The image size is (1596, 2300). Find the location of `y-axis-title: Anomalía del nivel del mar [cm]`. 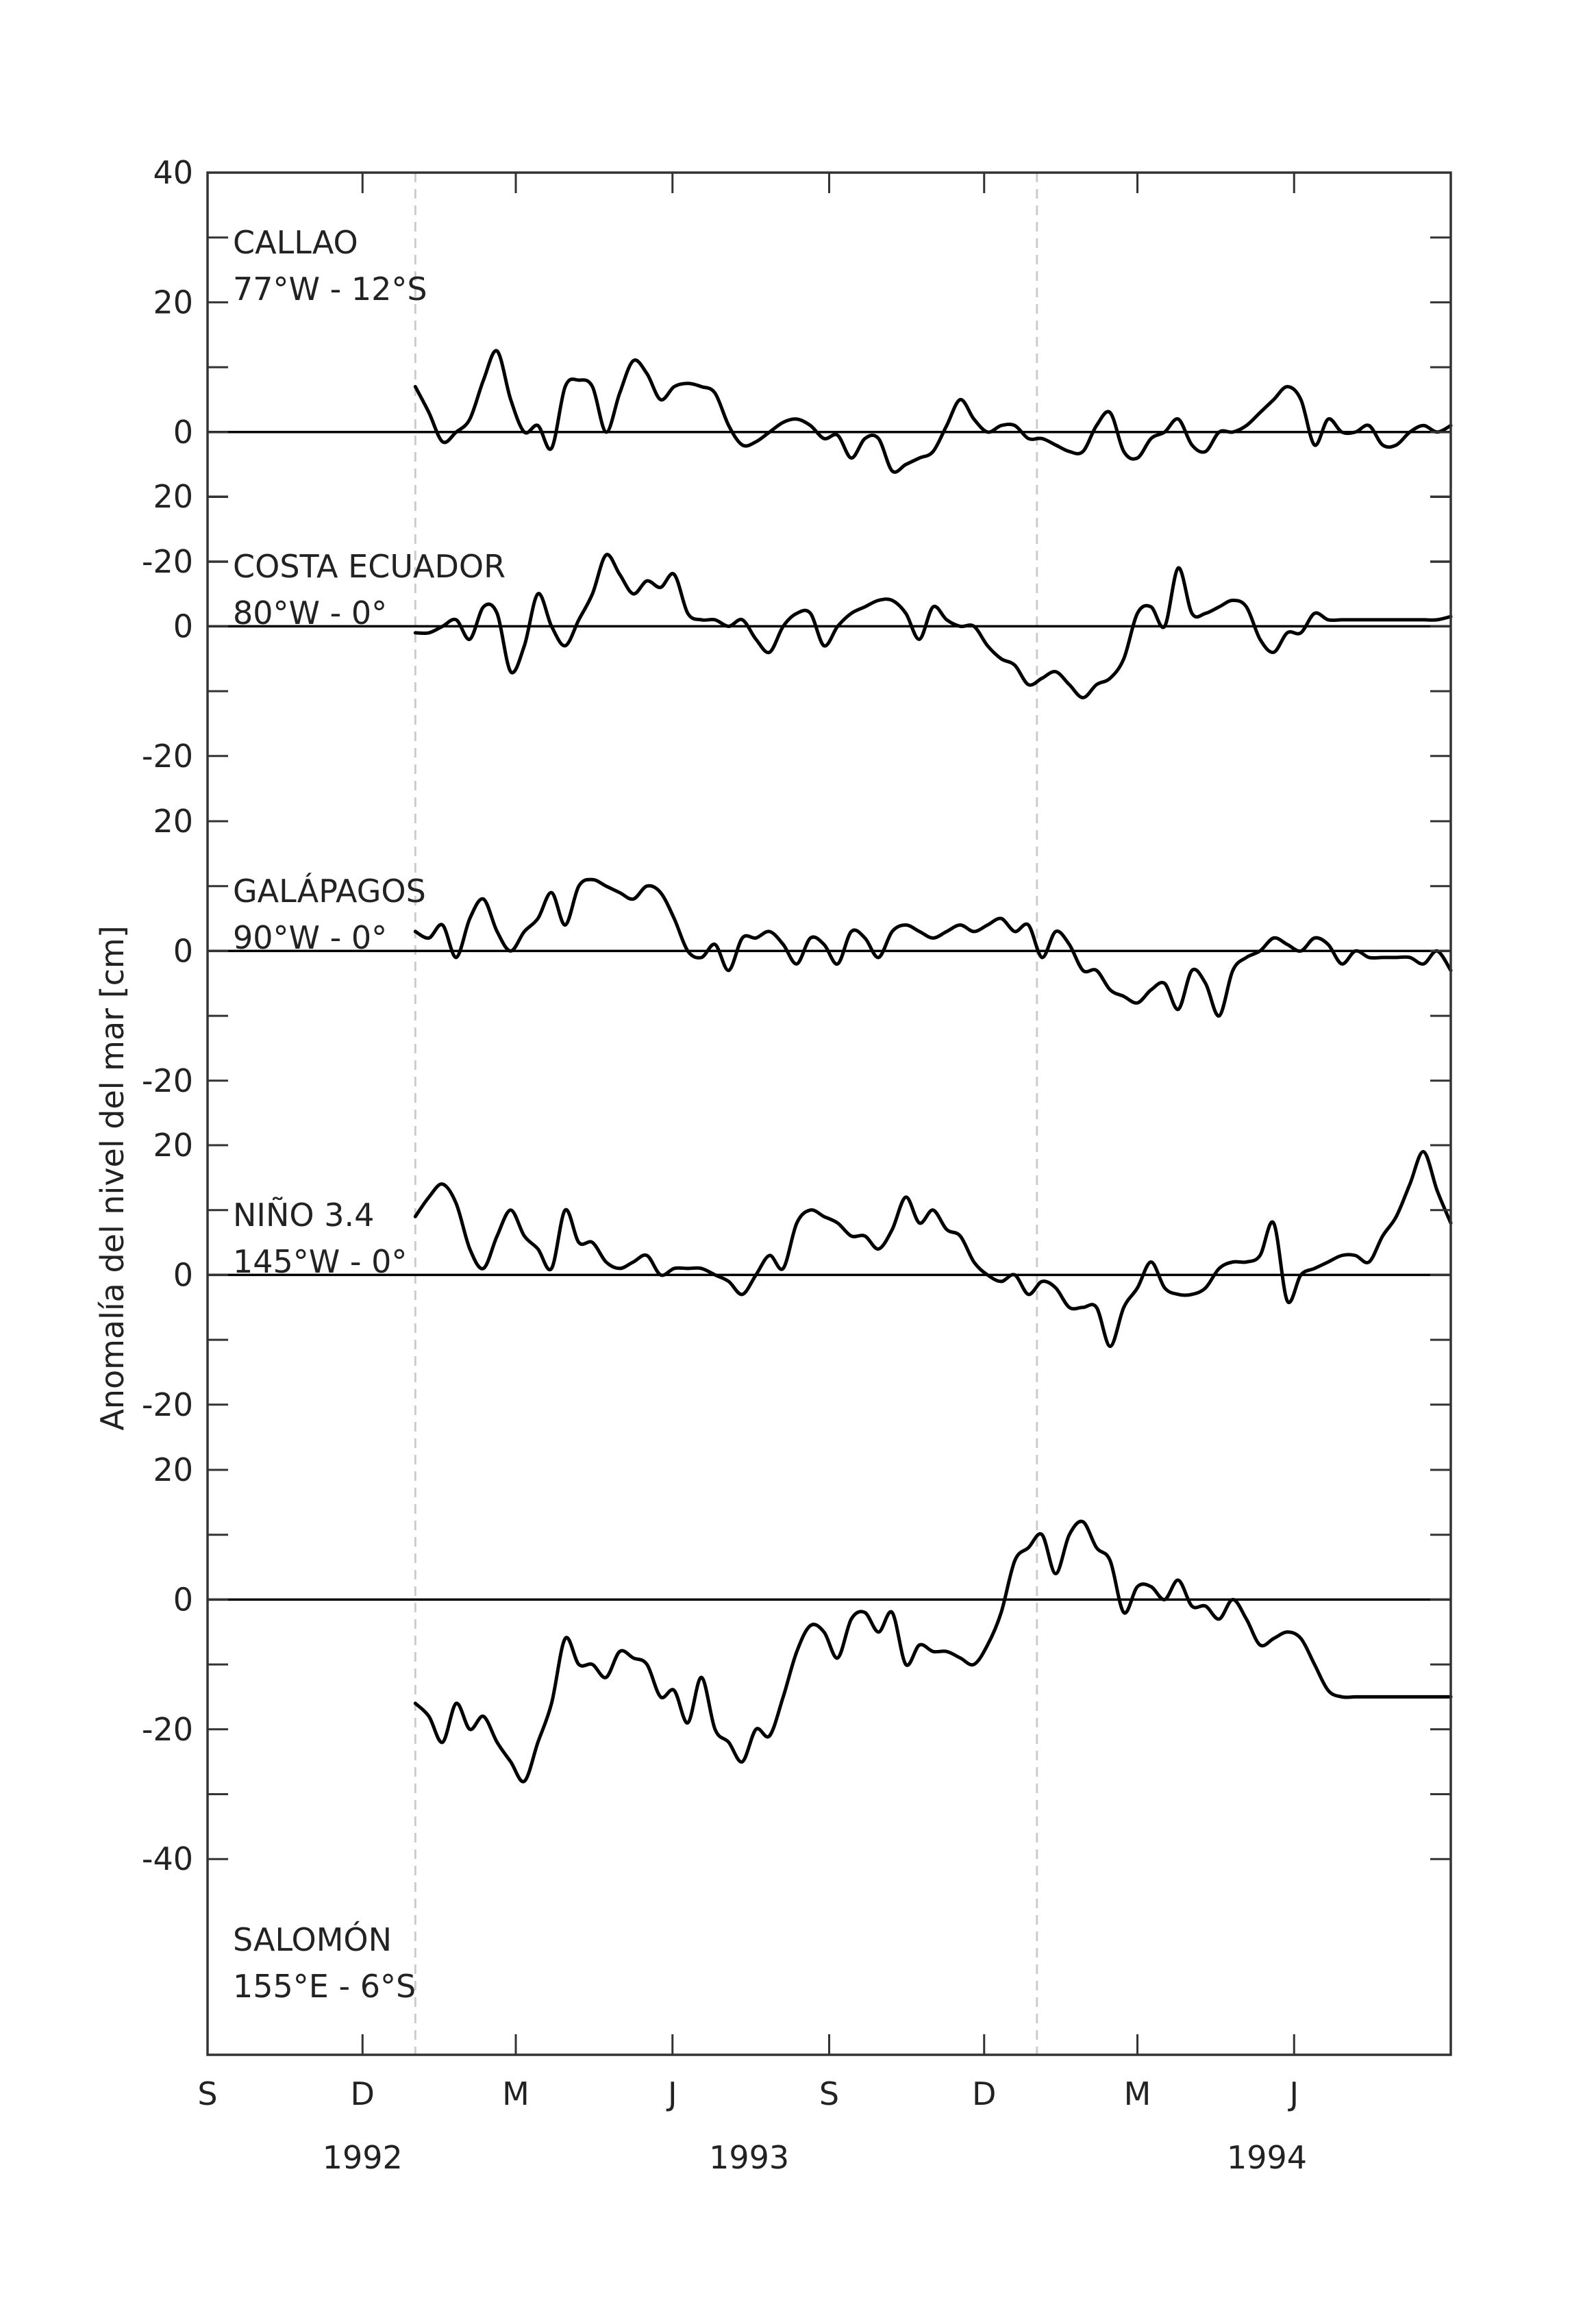

y-axis-title: Anomalía del nivel del mar [cm] is located at coordinates (112, 1177).